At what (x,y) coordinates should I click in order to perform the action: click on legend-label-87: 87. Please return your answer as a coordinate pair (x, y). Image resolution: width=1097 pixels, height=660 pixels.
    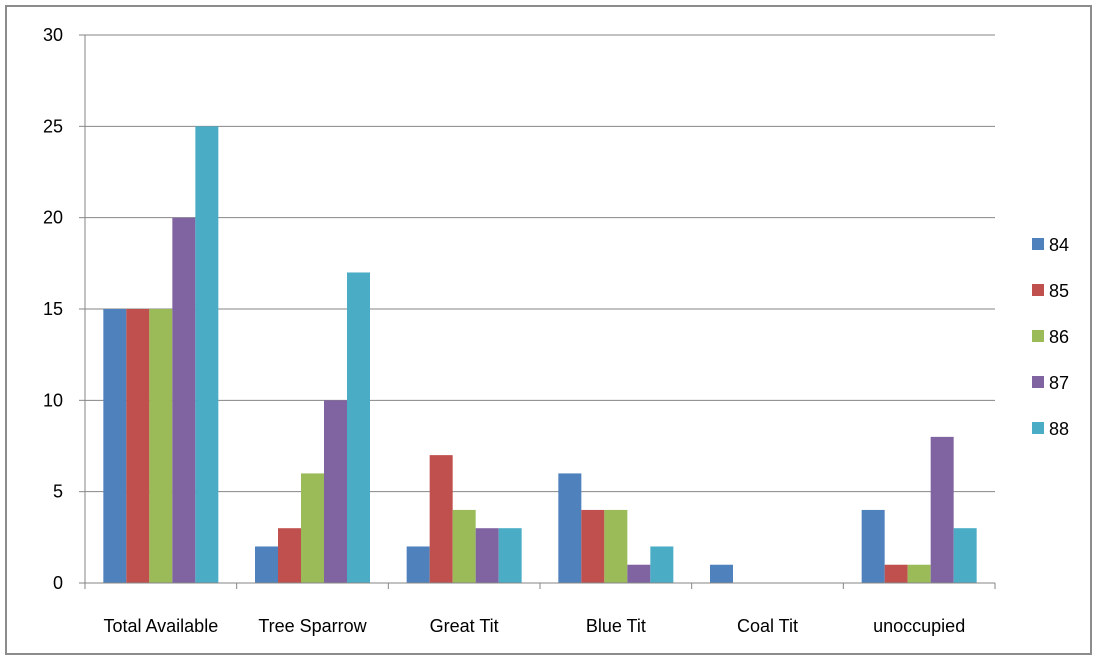
    Looking at the image, I should click on (1059, 383).